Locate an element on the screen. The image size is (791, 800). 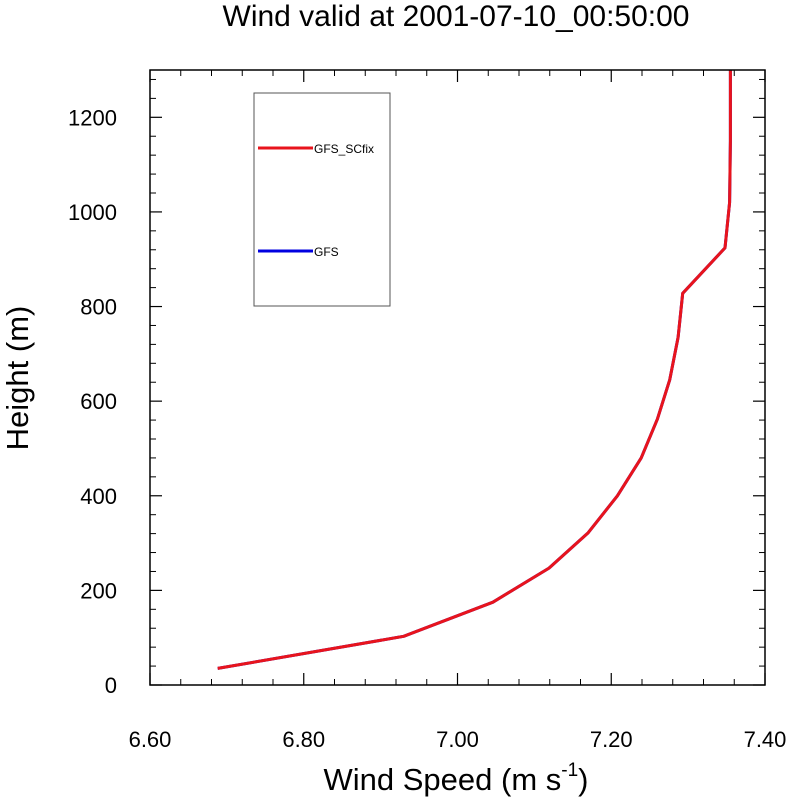
x-tick-label: 7.40 is located at coordinates (765, 739).